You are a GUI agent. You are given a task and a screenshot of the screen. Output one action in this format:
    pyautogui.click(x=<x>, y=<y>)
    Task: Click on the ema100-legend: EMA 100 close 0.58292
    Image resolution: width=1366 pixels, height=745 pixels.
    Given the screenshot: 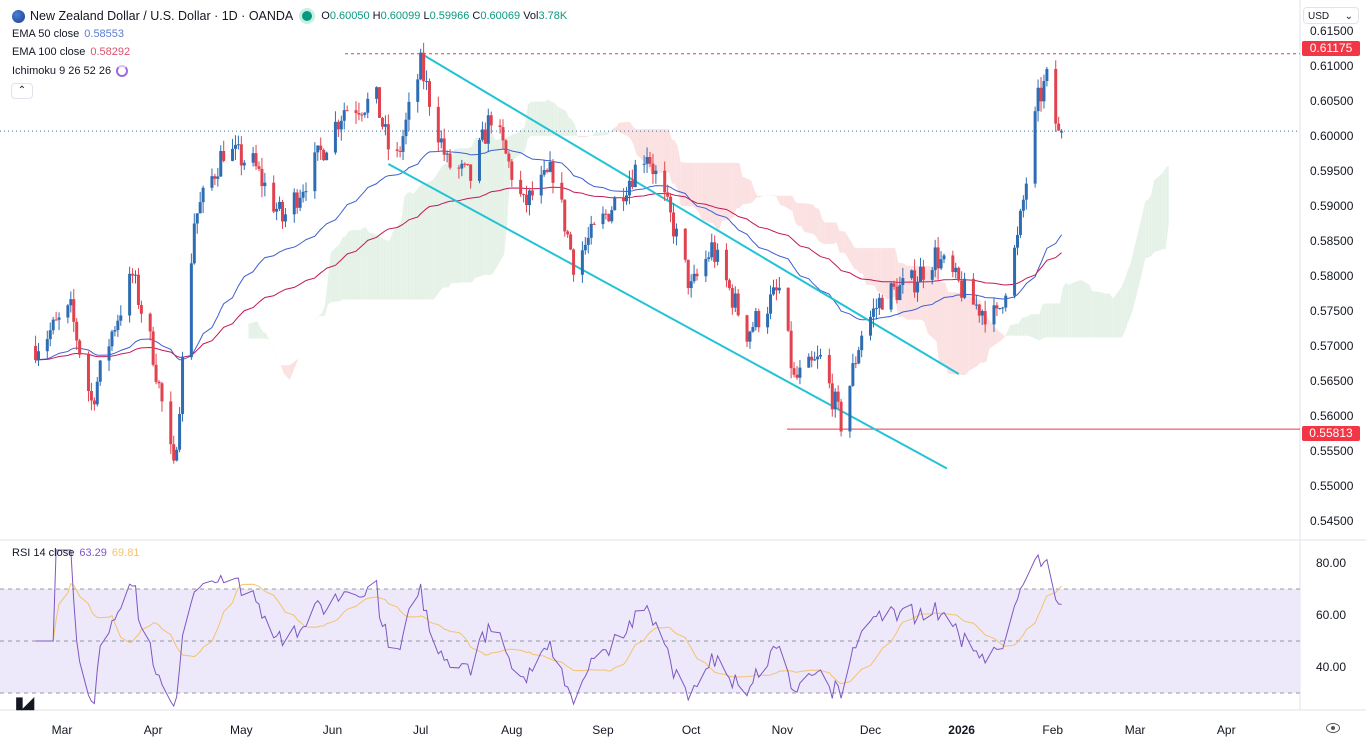 What is the action you would take?
    pyautogui.click(x=71, y=52)
    